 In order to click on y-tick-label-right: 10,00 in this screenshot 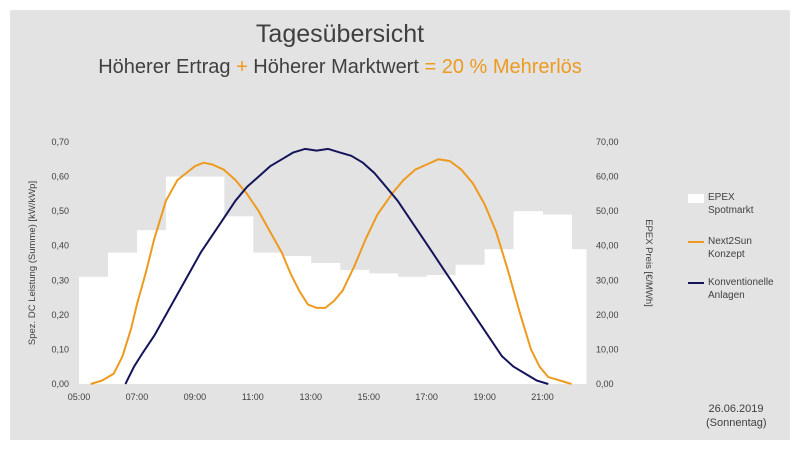, I will do `click(607, 349)`.